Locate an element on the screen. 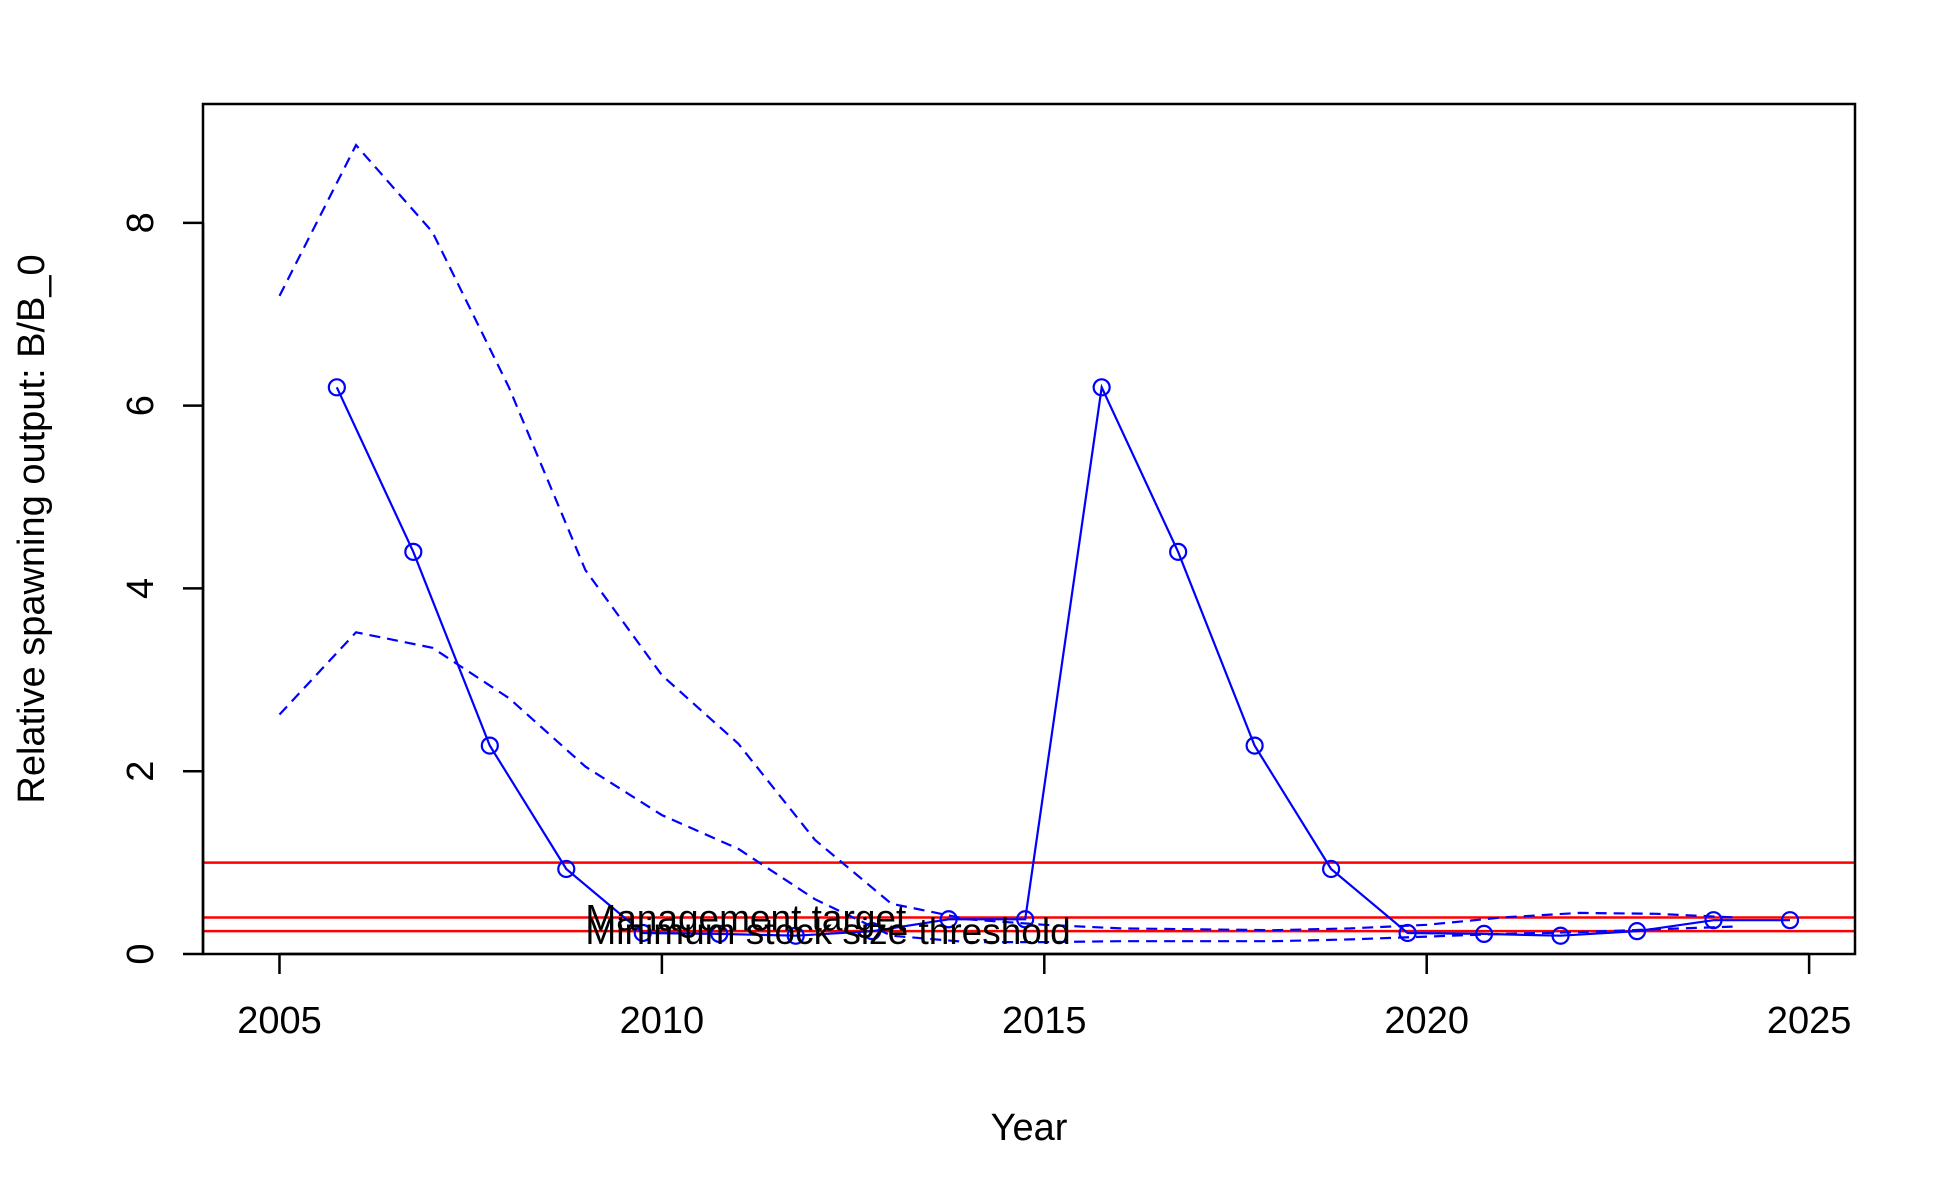 The width and height of the screenshot is (1950, 1200). reference-label-2: Minimum stock size threshold is located at coordinates (827, 931).